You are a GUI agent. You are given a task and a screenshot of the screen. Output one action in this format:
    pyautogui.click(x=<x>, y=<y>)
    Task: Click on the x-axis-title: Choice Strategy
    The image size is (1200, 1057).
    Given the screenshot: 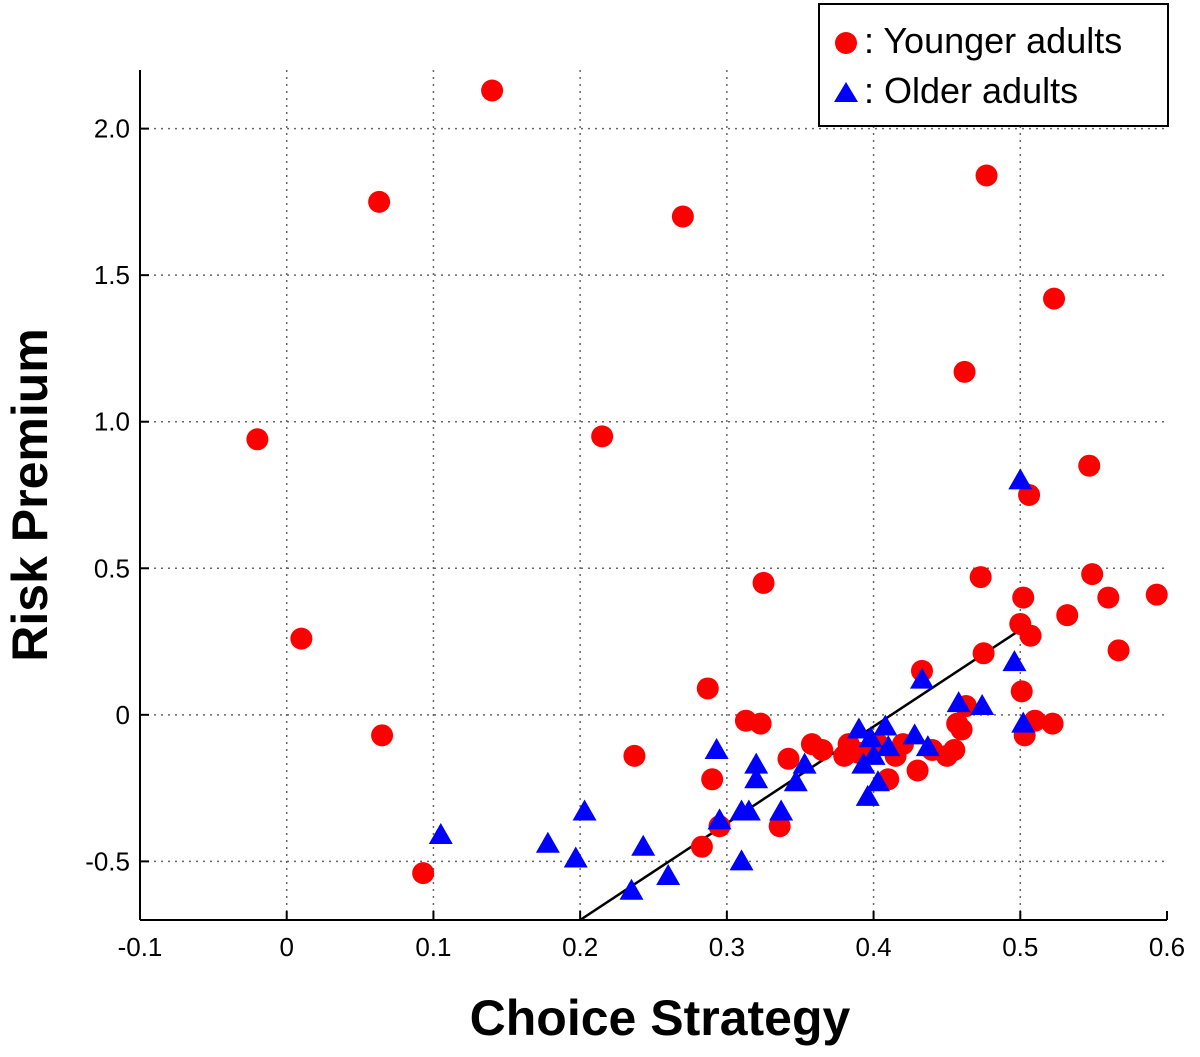 What is the action you would take?
    pyautogui.click(x=660, y=1018)
    